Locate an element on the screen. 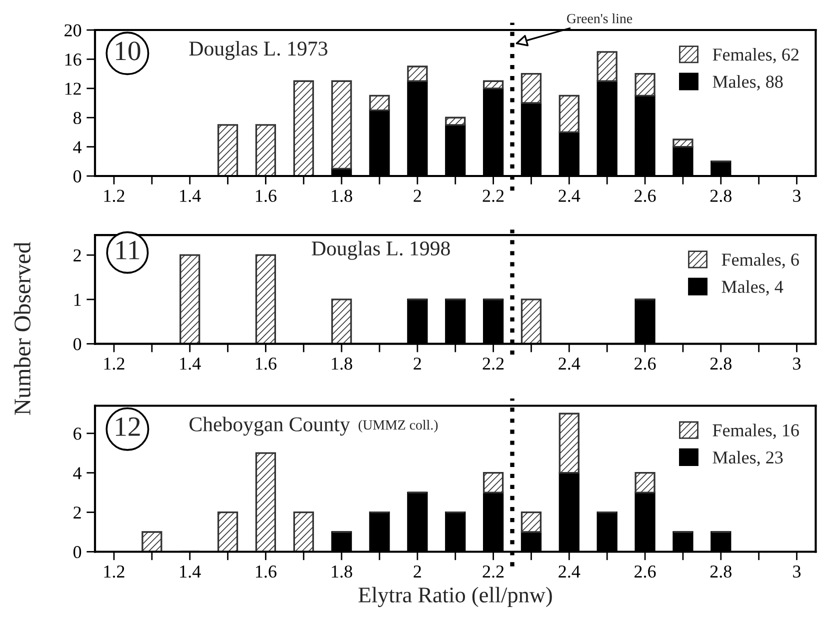 The image size is (819, 632). annotation: 11 is located at coordinates (128, 250).